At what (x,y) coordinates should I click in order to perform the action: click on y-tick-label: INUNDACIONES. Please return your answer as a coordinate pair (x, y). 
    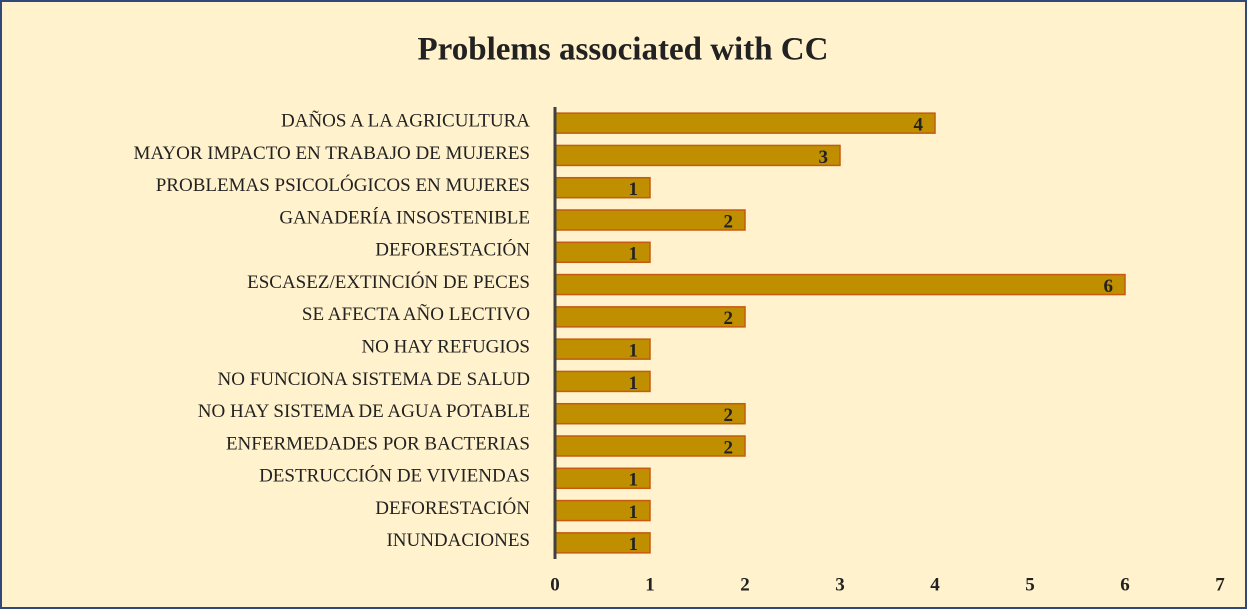
    Looking at the image, I should click on (458, 540).